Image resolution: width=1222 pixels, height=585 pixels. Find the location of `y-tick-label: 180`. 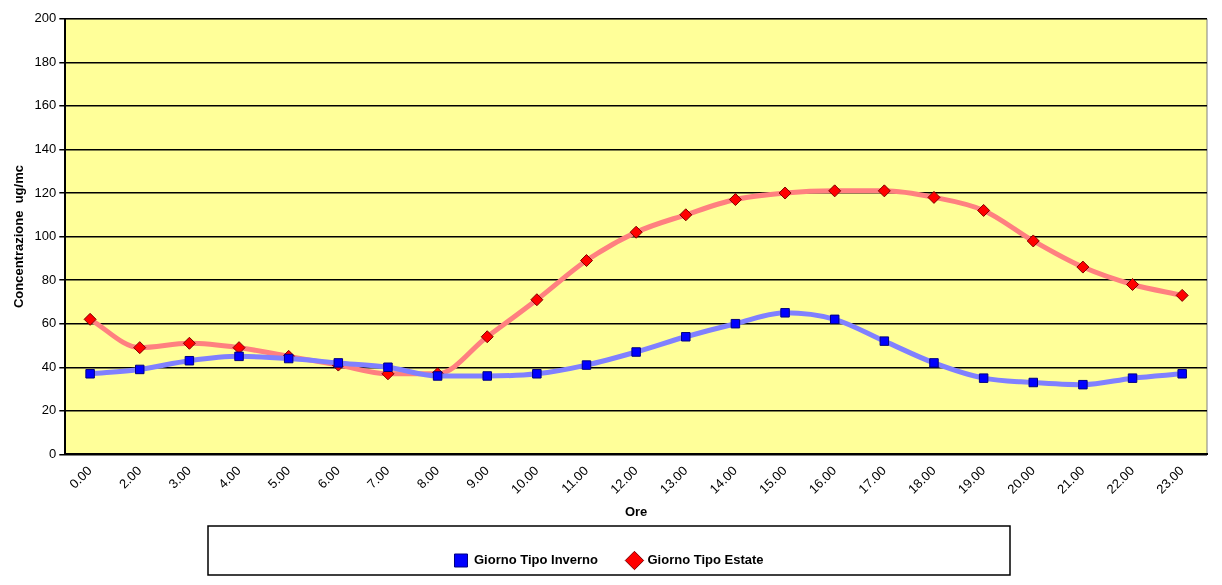

y-tick-label: 180 is located at coordinates (45, 61).